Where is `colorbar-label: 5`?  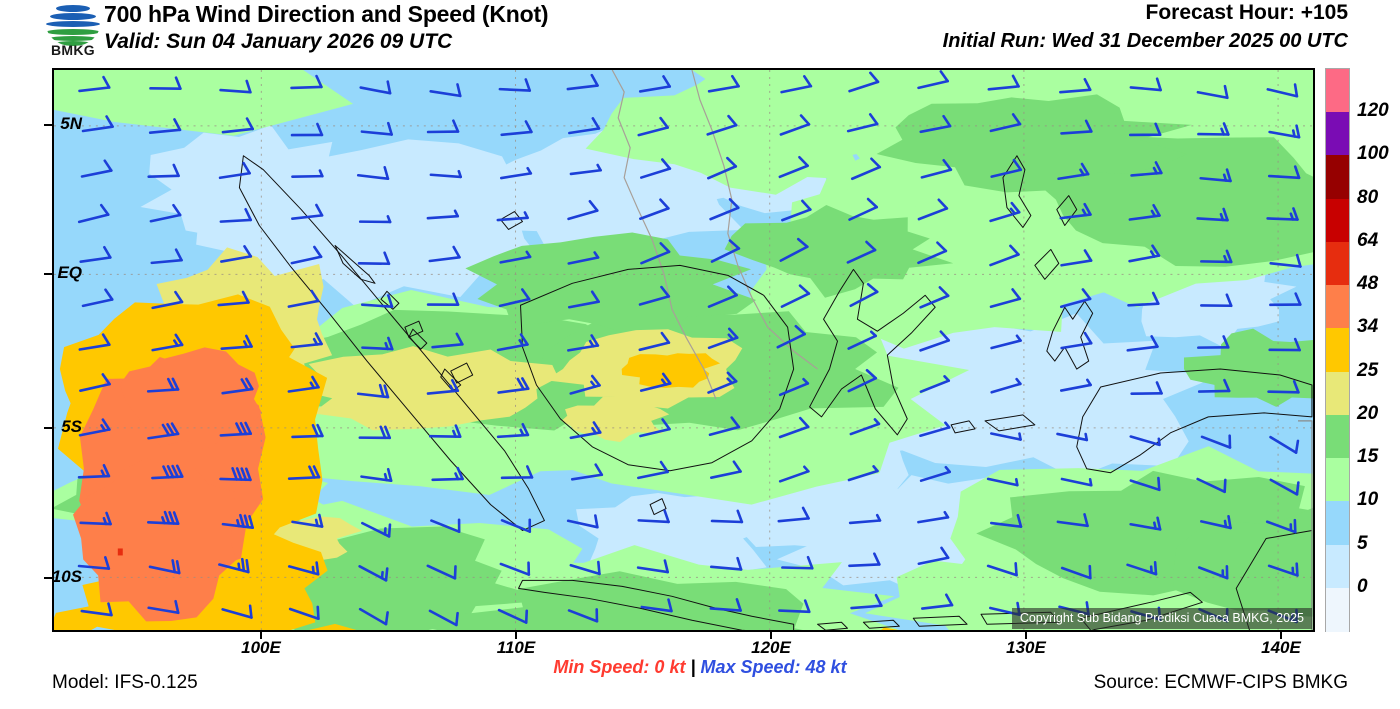 colorbar-label: 5 is located at coordinates (1362, 543).